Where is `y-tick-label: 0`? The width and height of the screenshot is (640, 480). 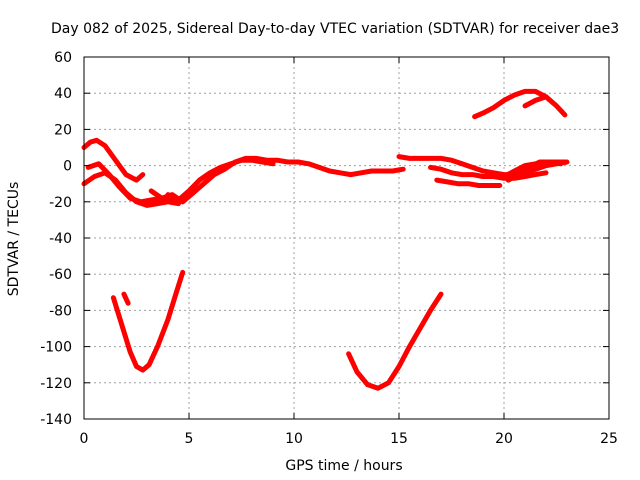
y-tick-label: 0 is located at coordinates (67, 167).